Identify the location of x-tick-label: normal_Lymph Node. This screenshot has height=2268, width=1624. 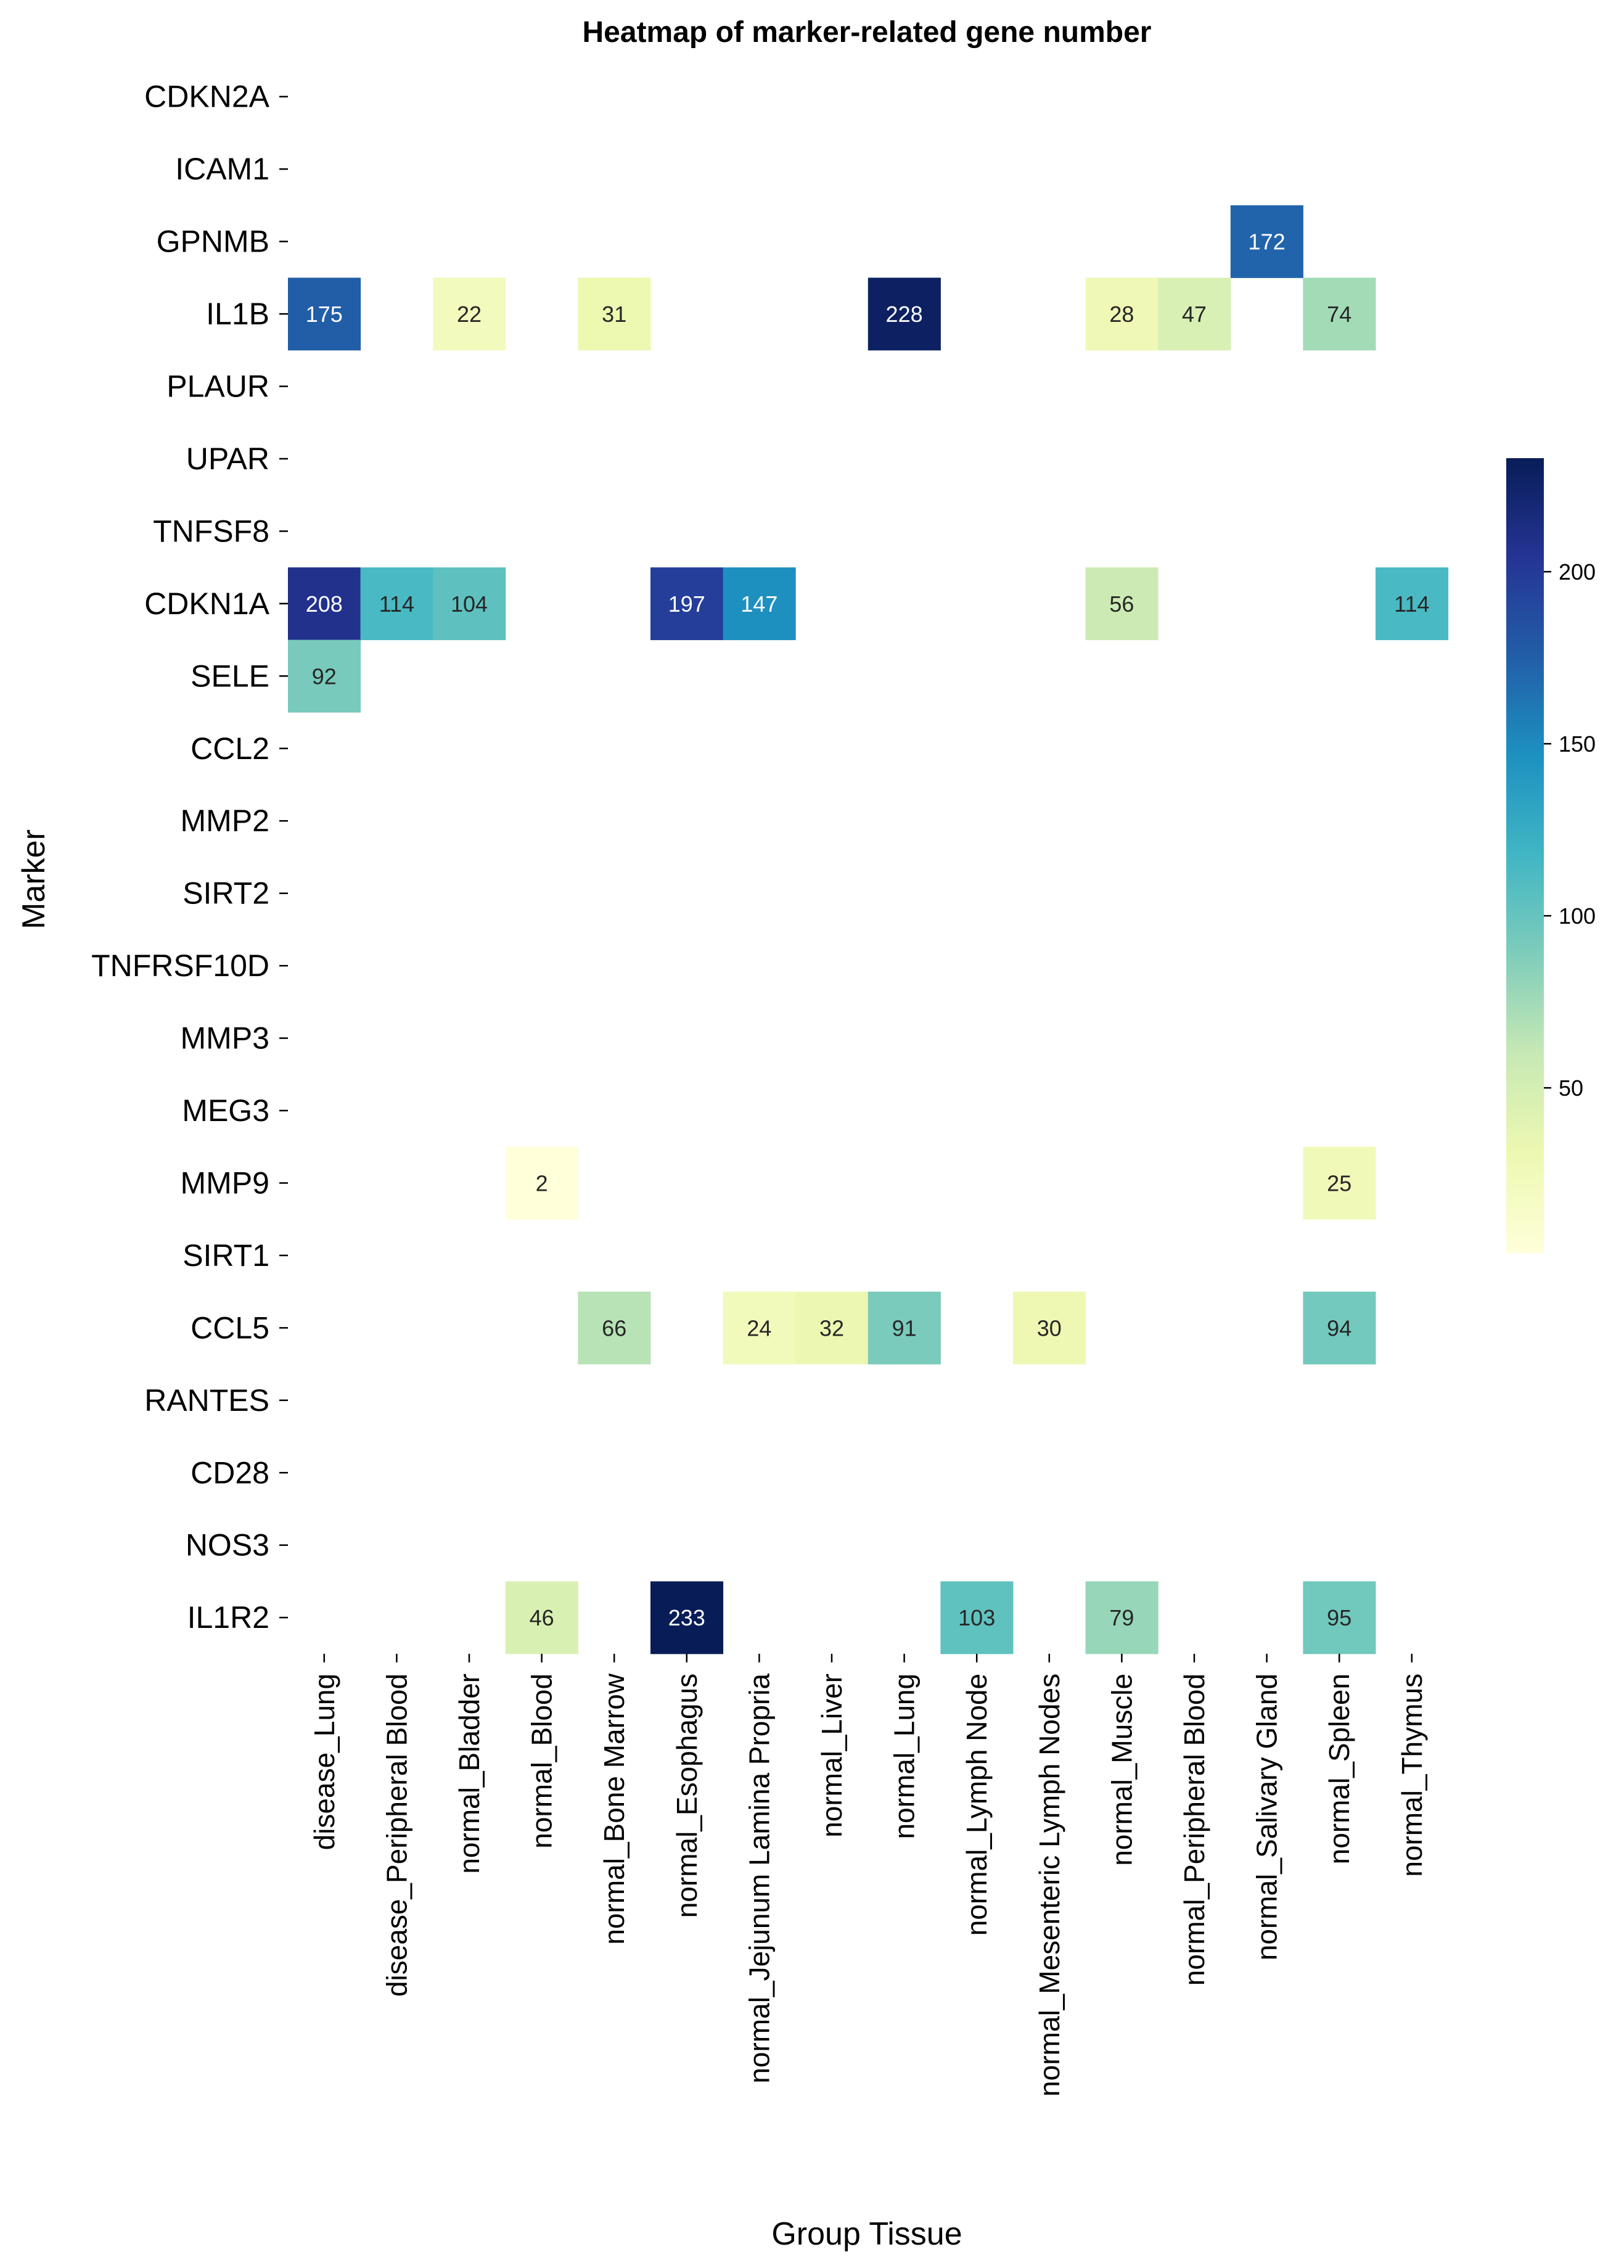
(977, 1805).